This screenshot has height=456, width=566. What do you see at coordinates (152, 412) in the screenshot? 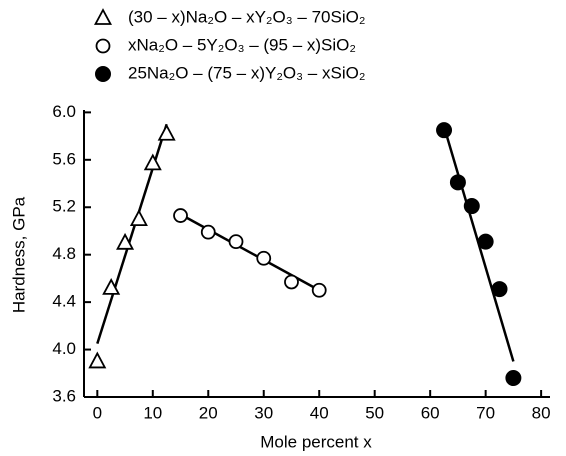
I see `x-tick-label: 10` at bounding box center [152, 412].